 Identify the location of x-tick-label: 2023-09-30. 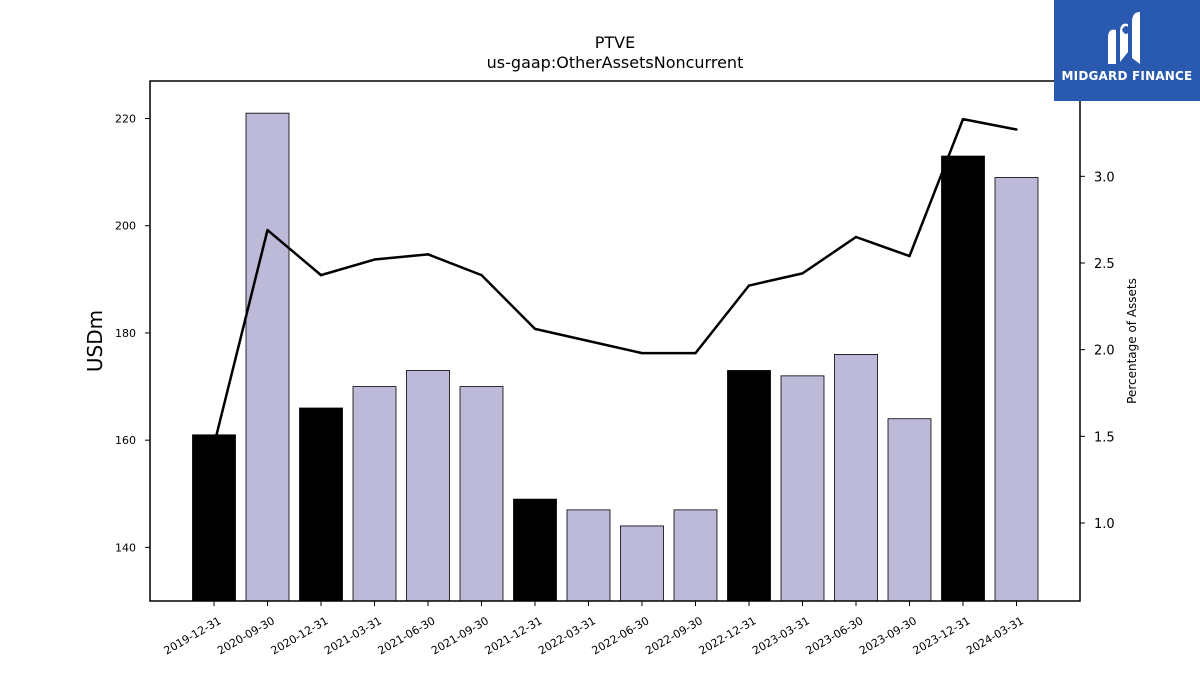
(888, 635).